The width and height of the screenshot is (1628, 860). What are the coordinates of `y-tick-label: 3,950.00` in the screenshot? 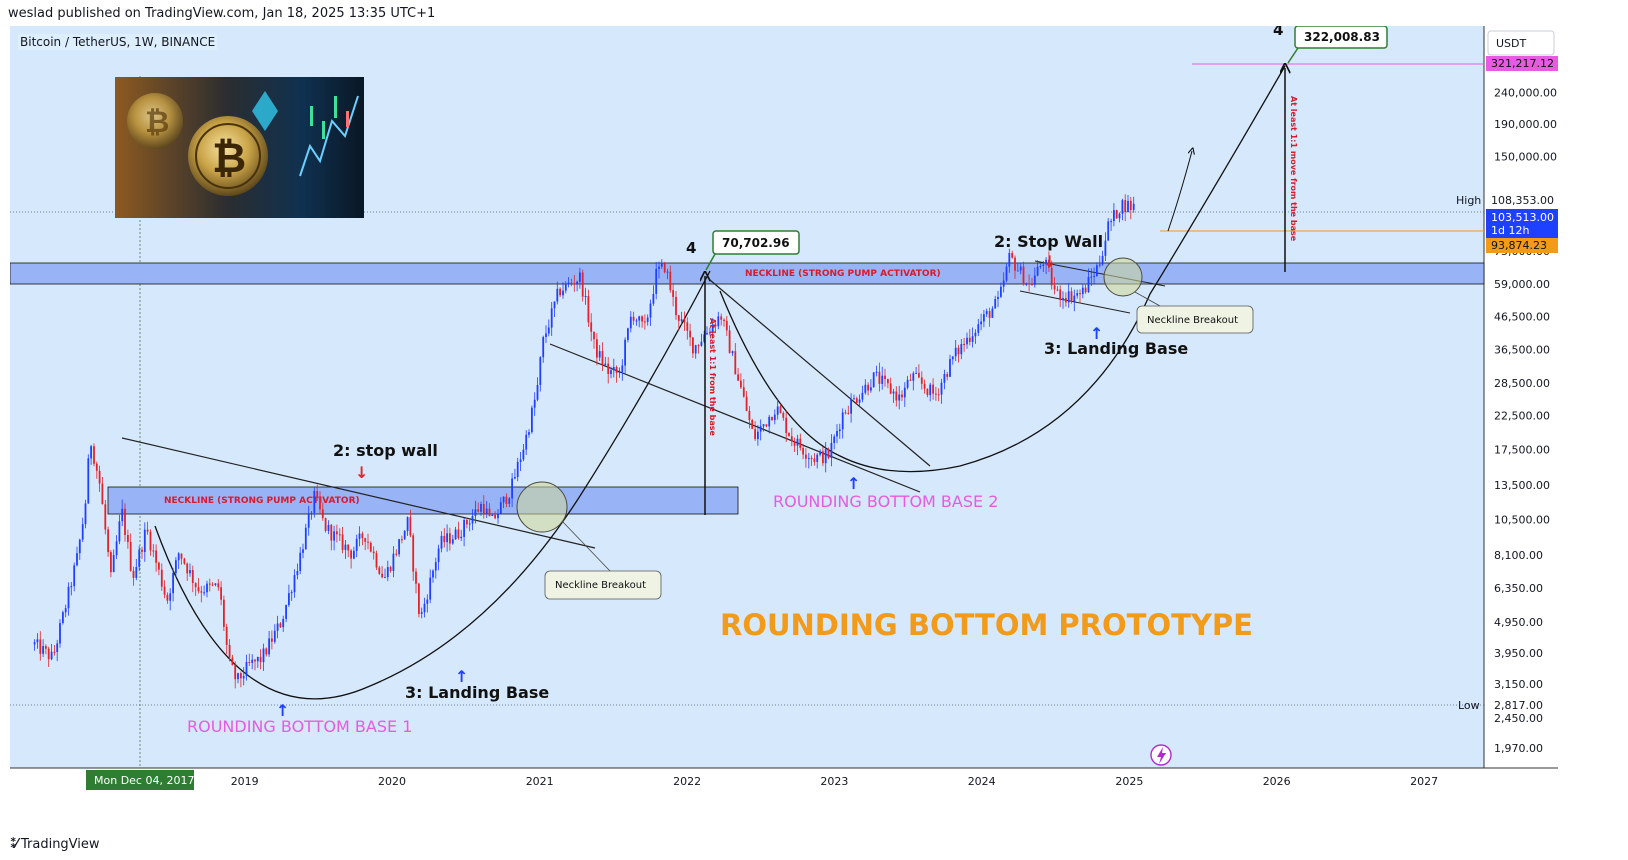 It's located at (1518, 653).